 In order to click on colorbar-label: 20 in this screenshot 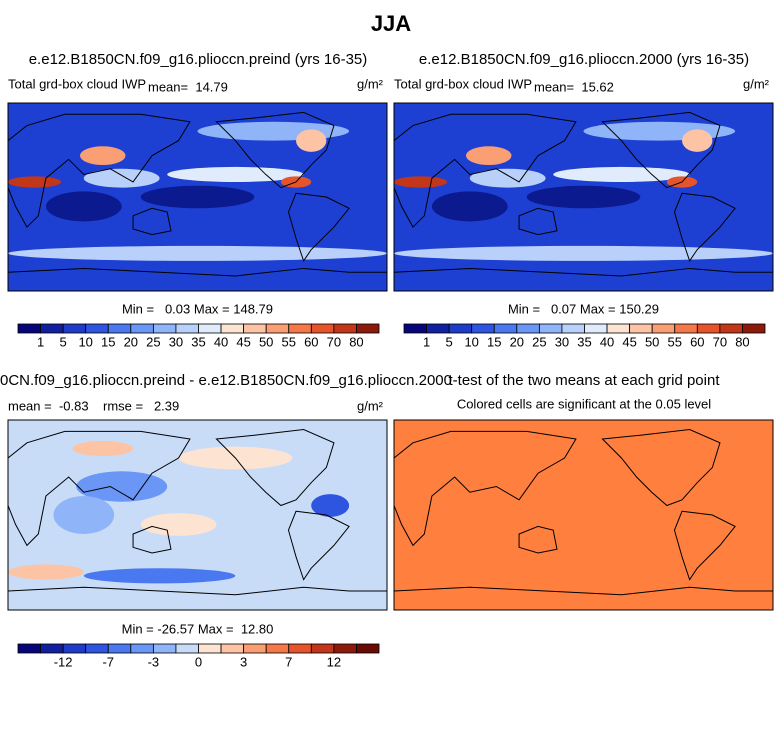, I will do `click(131, 341)`.